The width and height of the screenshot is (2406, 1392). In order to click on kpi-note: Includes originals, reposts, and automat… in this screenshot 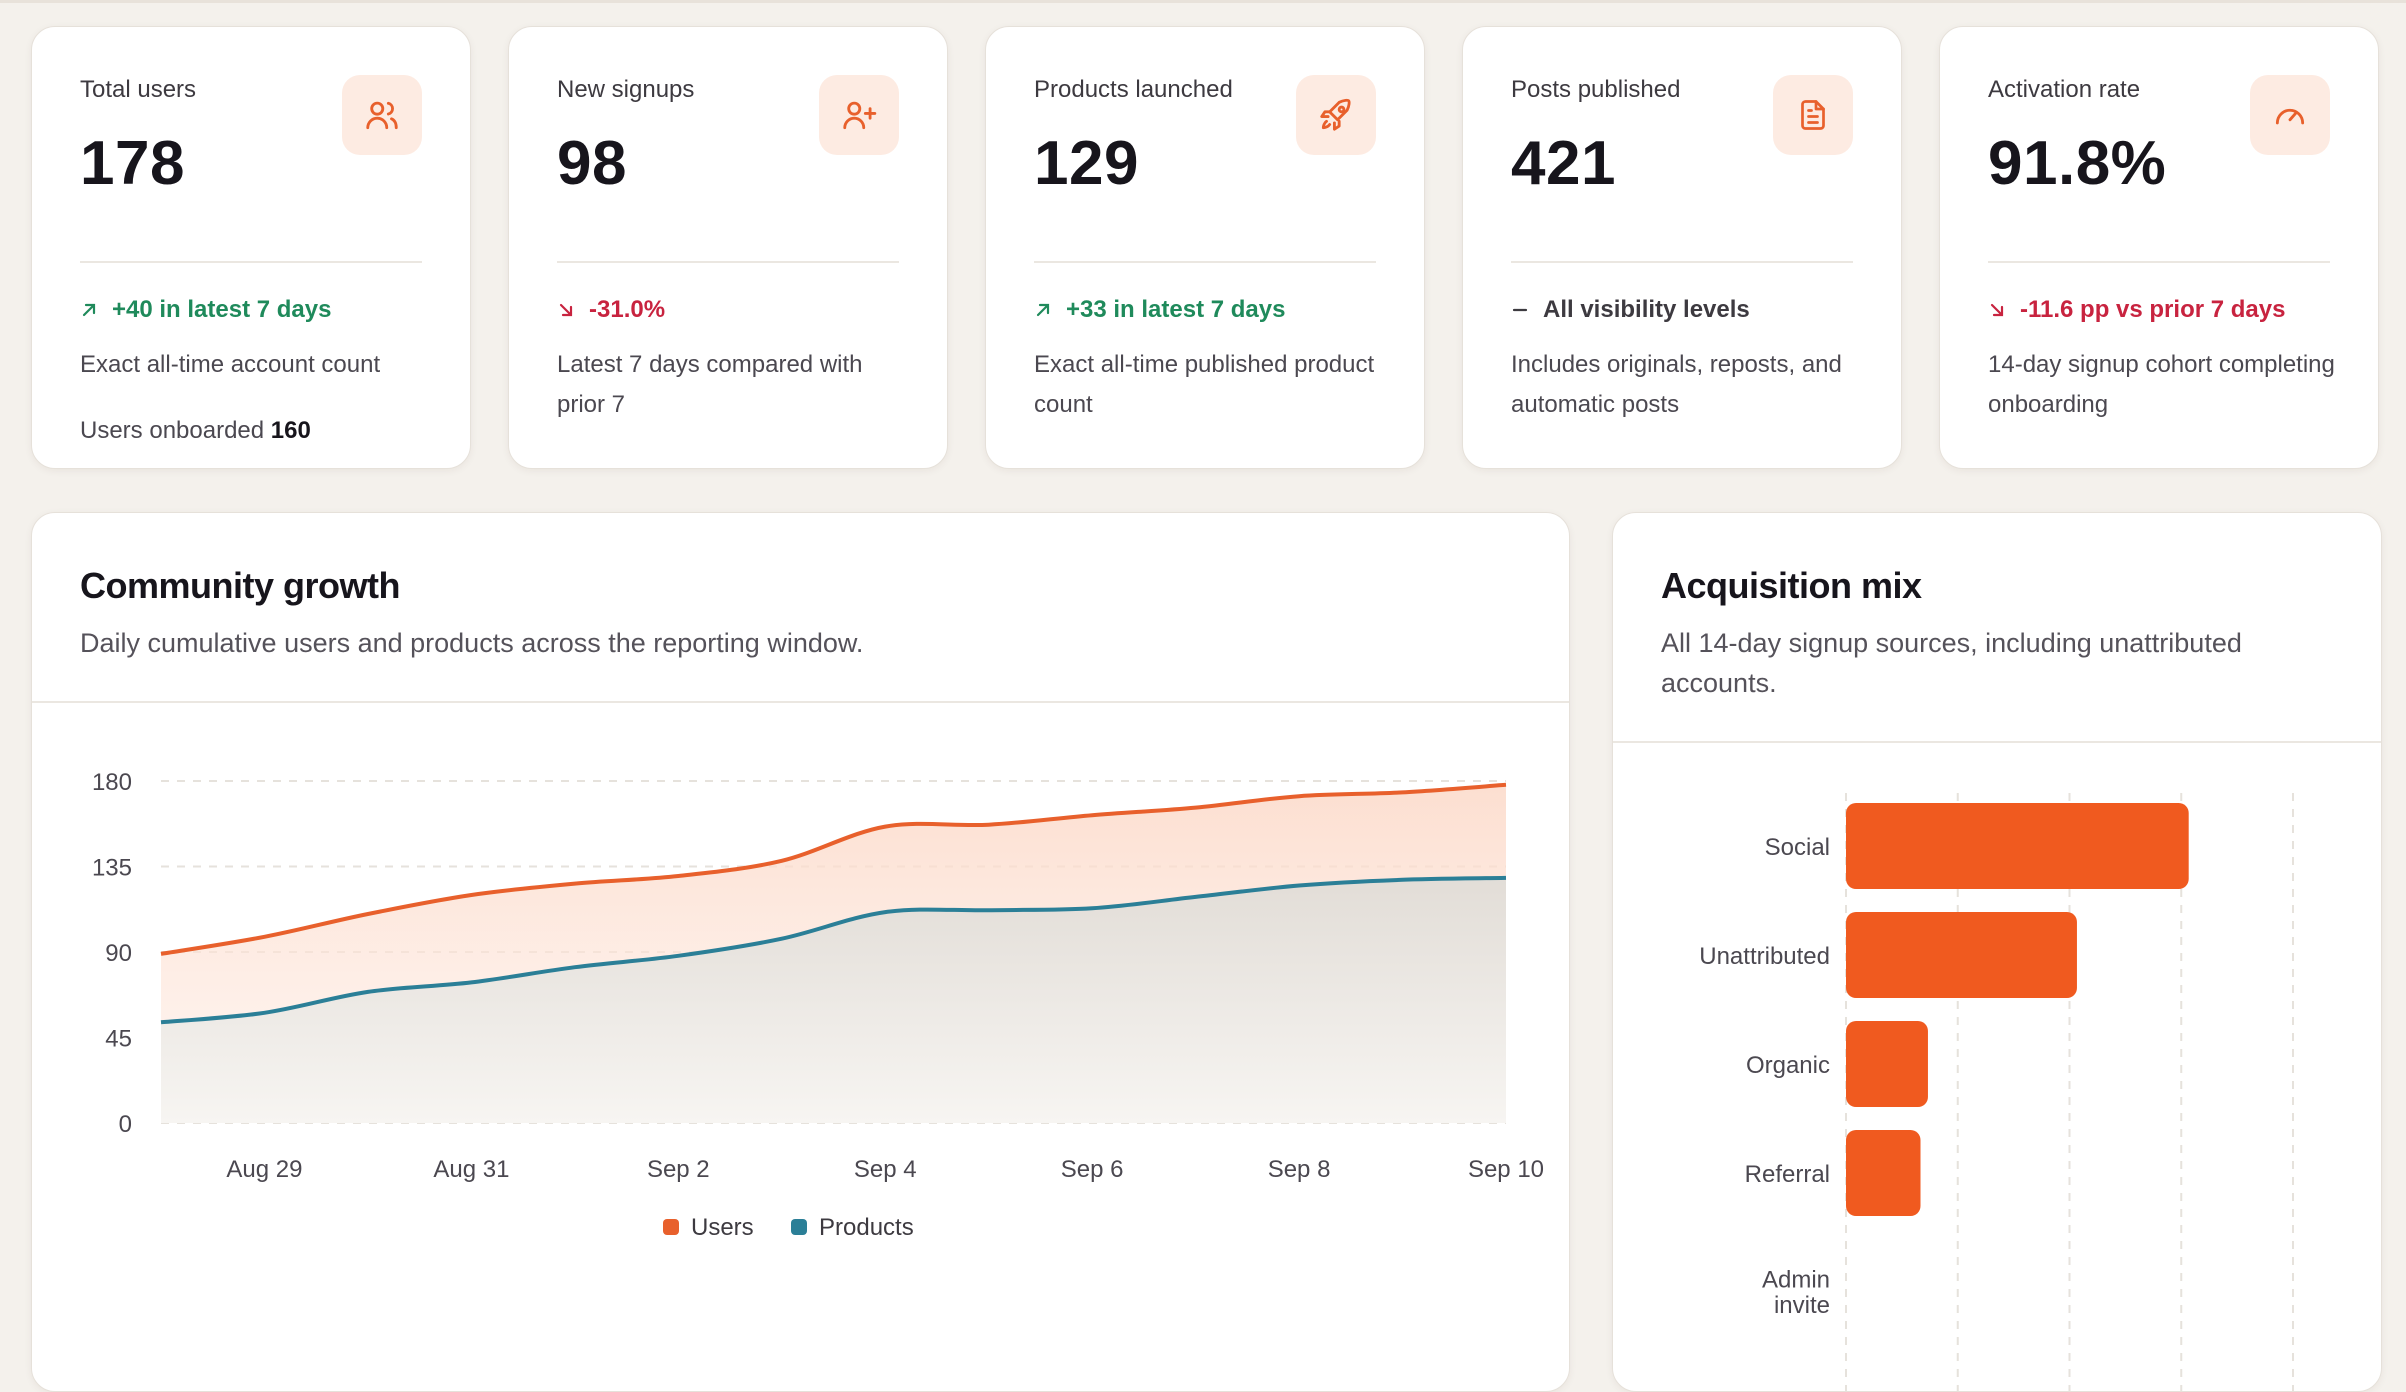, I will do `click(1676, 384)`.